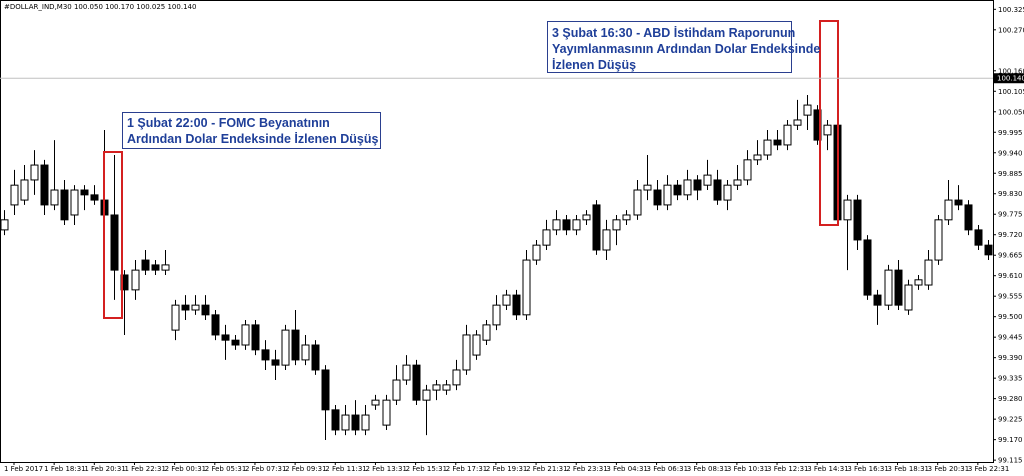  I want to click on annotation-text: İzlenen Düşüş, so click(594, 64).